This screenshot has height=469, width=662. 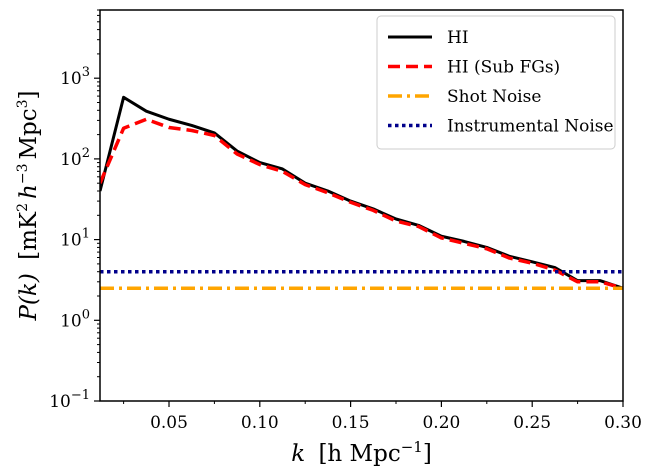 What do you see at coordinates (382, 417) in the screenshot?
I see `x-axis-ticks: 0.05 0.10 0.15 0.20 0.25 0.30` at bounding box center [382, 417].